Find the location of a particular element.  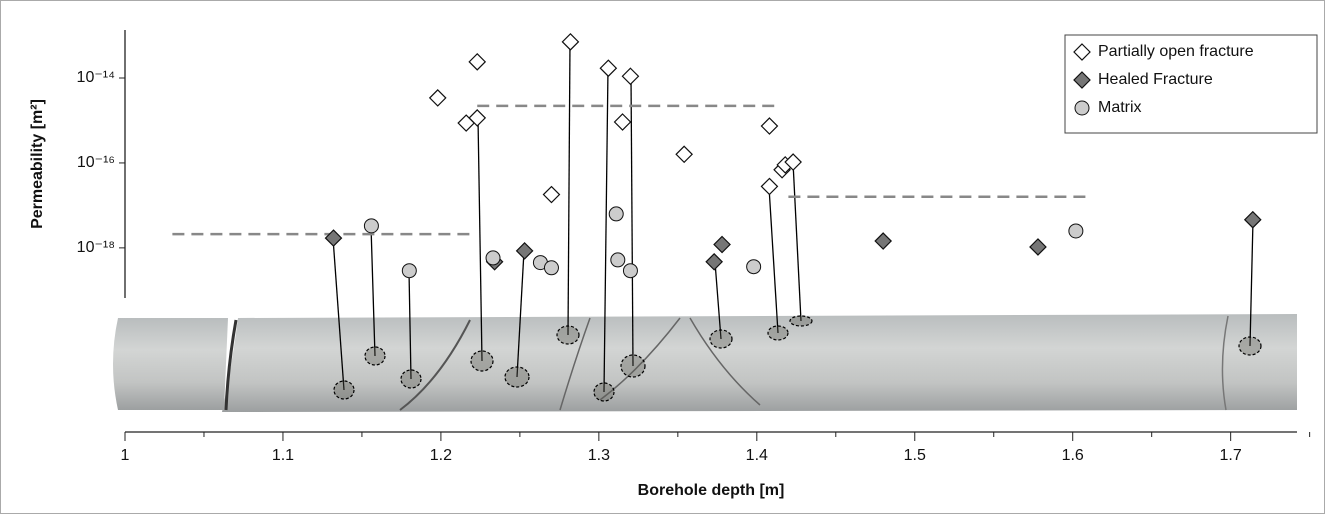

legend-box is located at coordinates (1191, 84).